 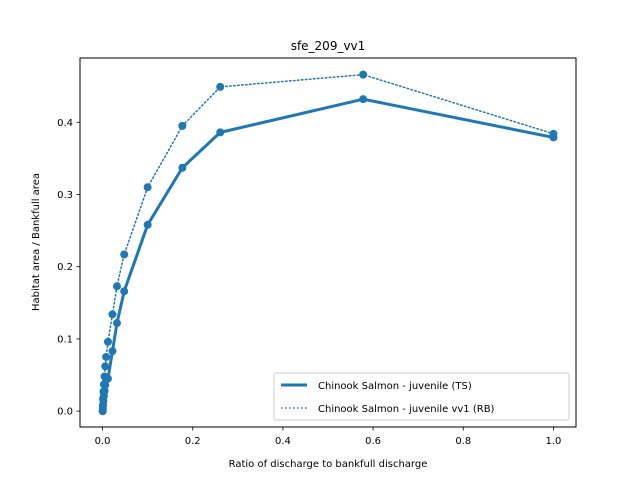 What do you see at coordinates (328, 437) in the screenshot?
I see `x-axis: 0.0 0.2 0.4 0.6 0.8 1.0` at bounding box center [328, 437].